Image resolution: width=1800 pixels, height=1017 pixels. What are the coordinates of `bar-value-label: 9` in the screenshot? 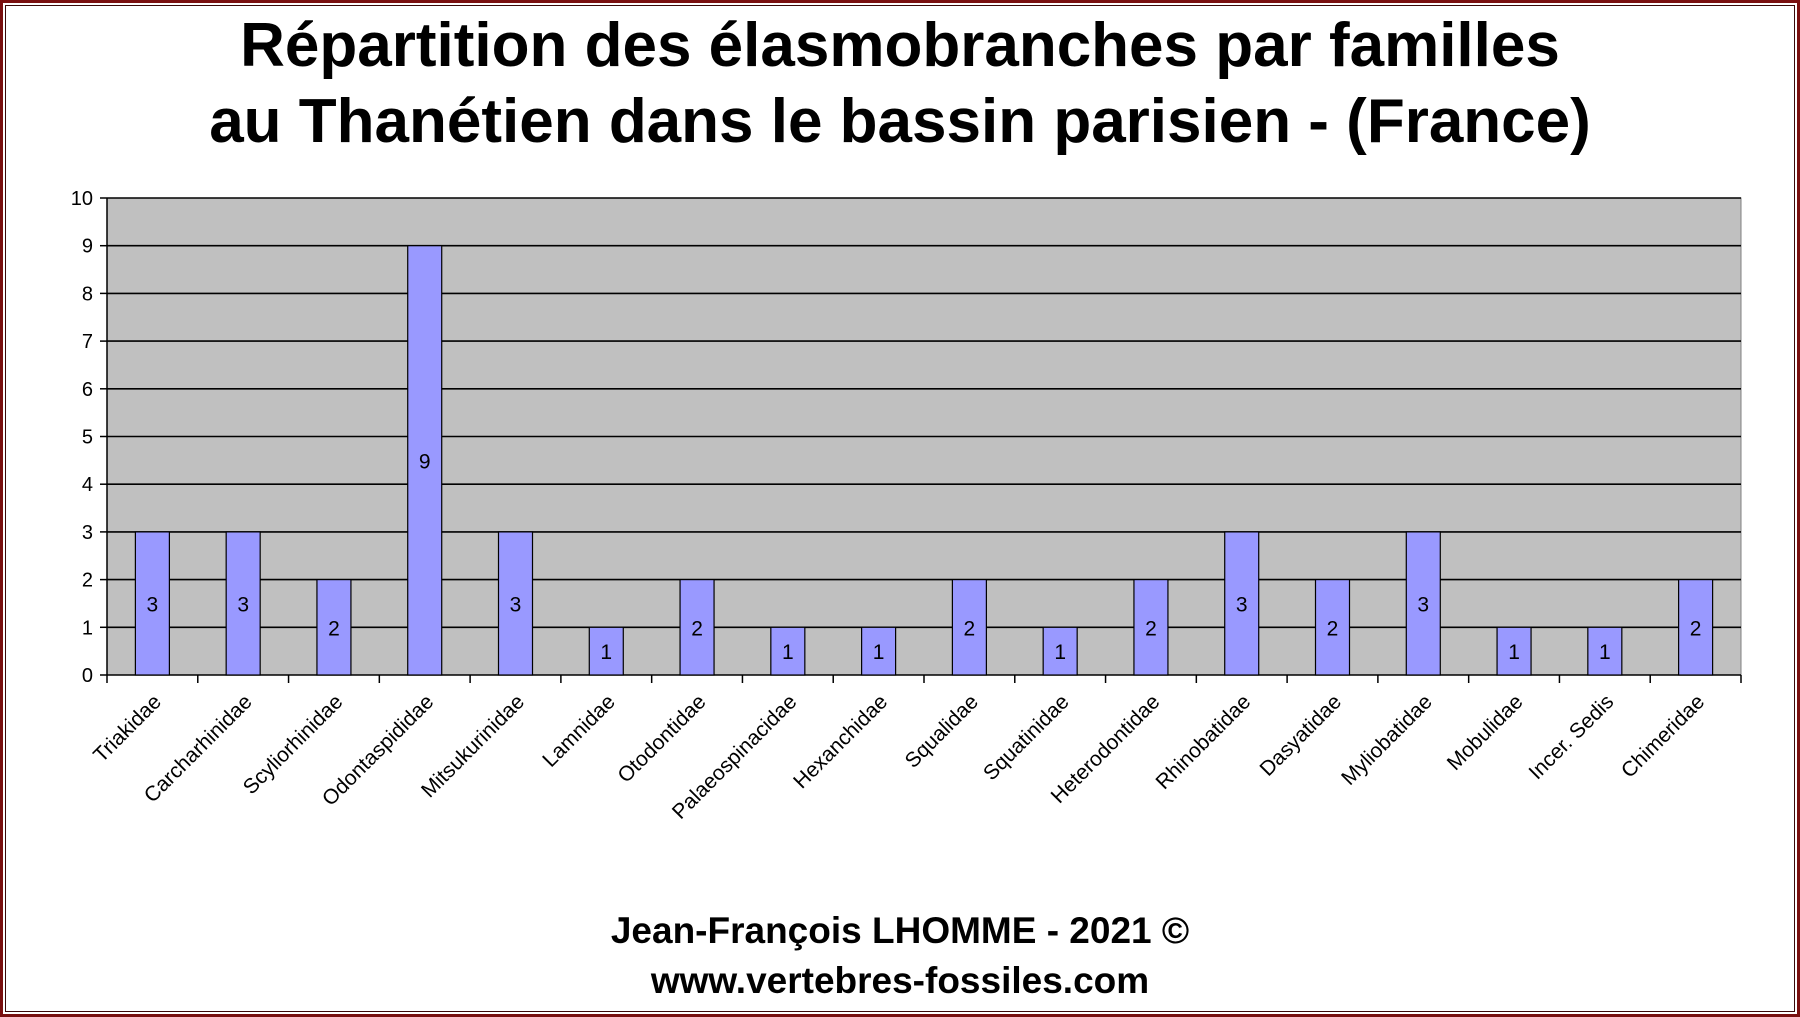 It's located at (425, 461).